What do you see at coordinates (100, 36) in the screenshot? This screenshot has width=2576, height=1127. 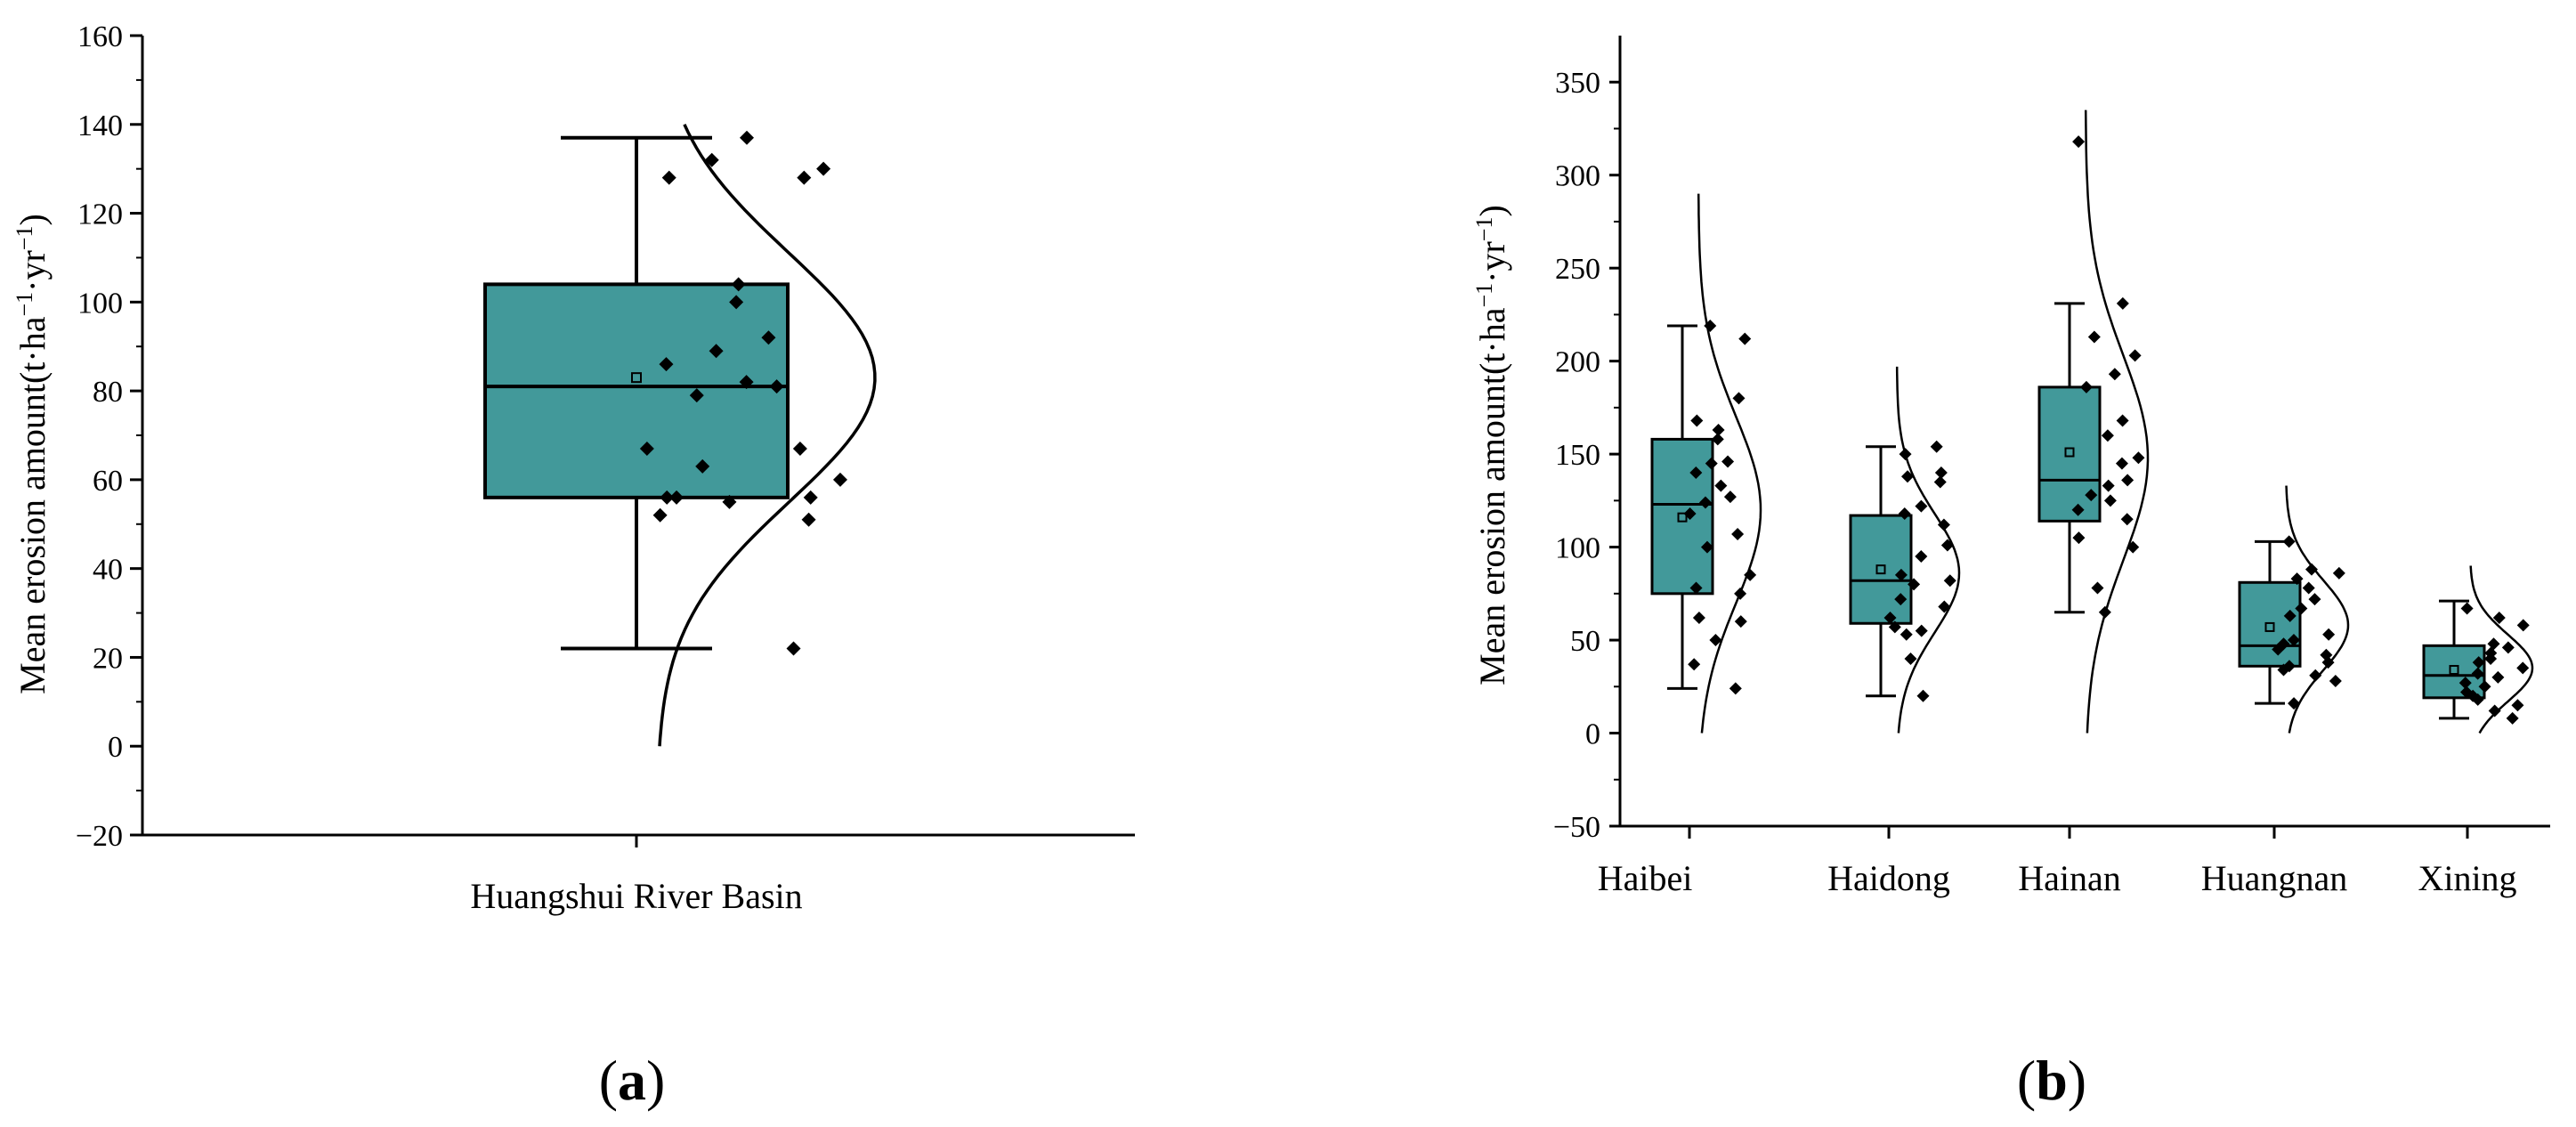 I see `y-tick-label: 160` at bounding box center [100, 36].